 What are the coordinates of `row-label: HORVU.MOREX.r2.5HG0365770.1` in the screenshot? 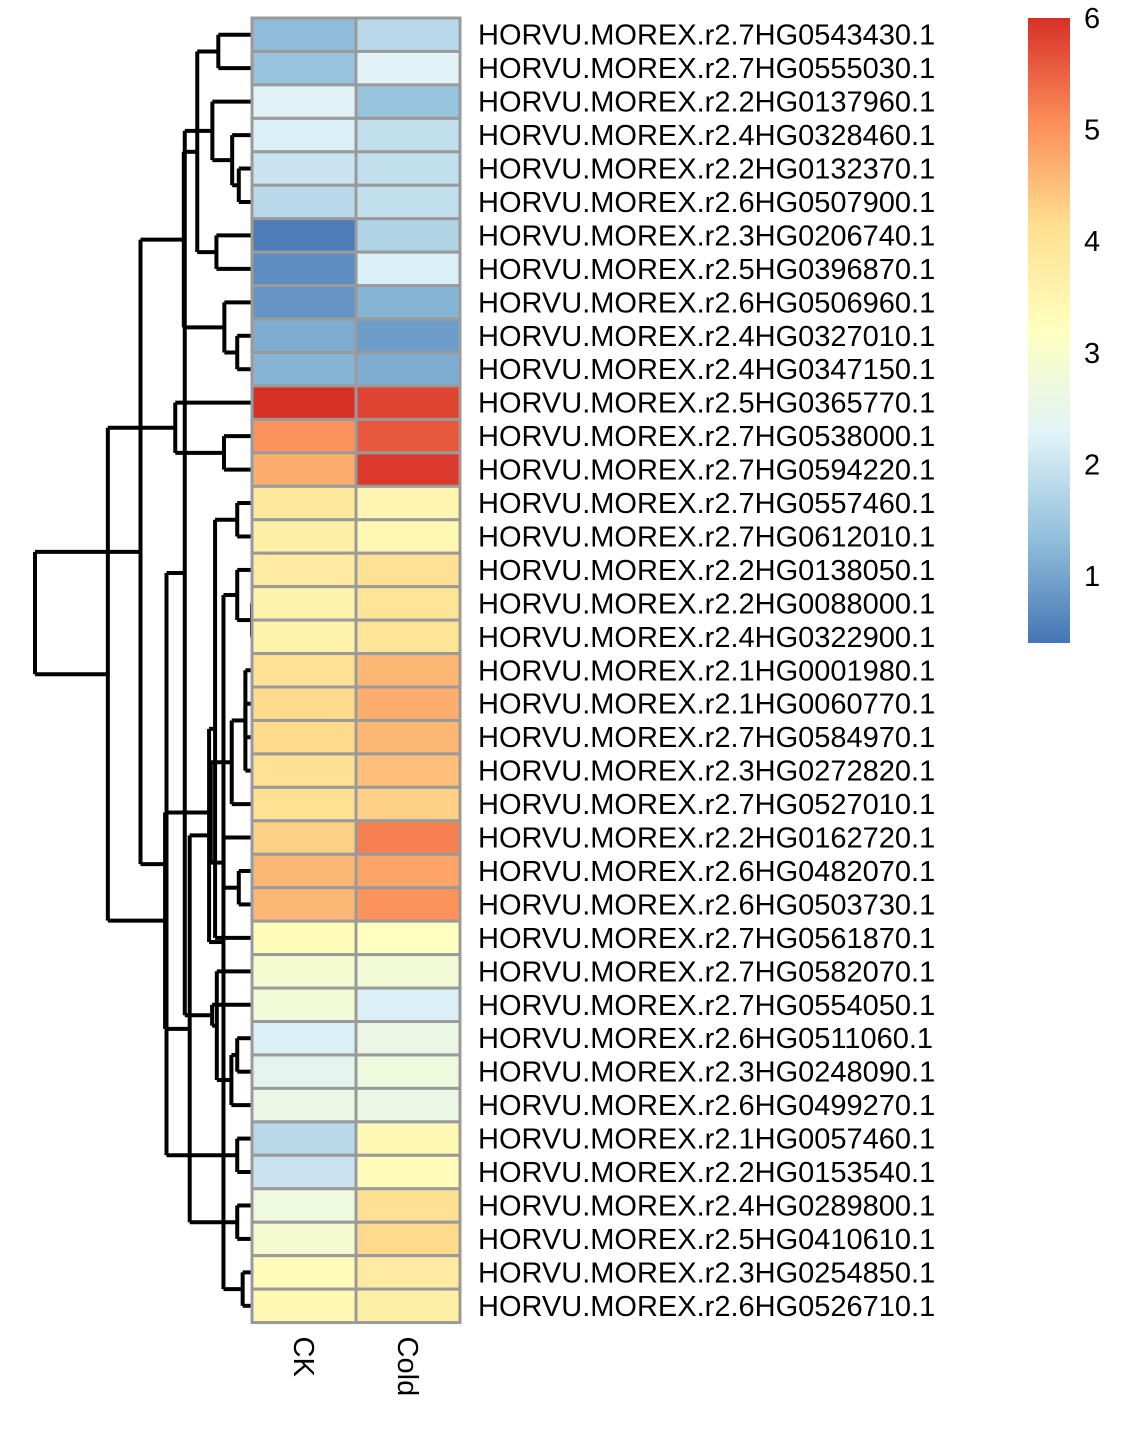 It's located at (706, 404).